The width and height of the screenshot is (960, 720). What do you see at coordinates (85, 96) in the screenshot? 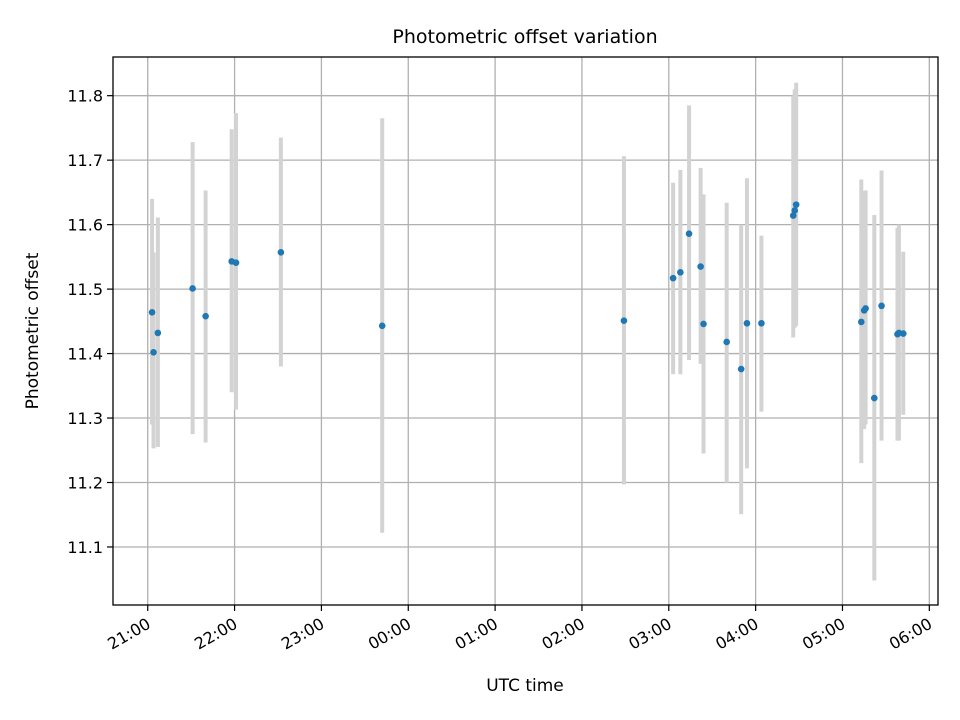
I see `y-tick-label: 11.8` at bounding box center [85, 96].